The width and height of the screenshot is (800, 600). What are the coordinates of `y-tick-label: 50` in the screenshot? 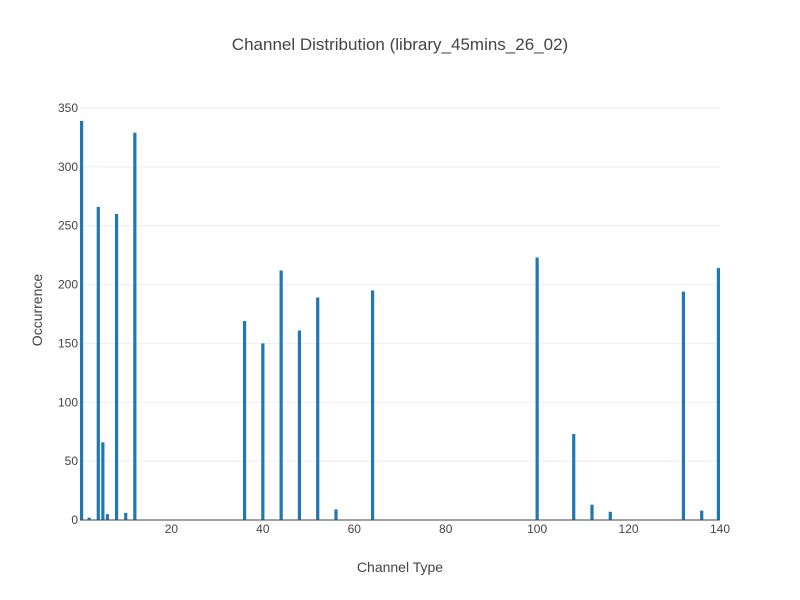 It's located at (72, 461).